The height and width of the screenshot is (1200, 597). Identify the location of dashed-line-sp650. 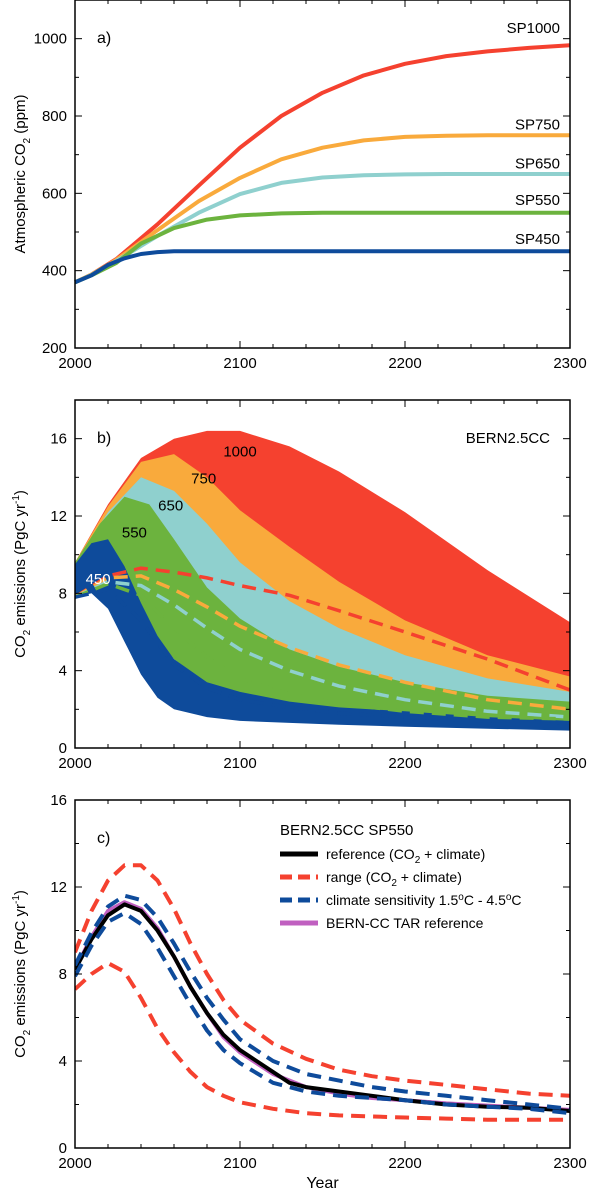
(322, 649).